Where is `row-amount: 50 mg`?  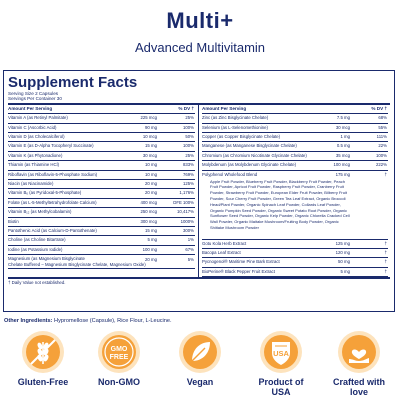
row-amount: 50 mg is located at coordinates (344, 262).